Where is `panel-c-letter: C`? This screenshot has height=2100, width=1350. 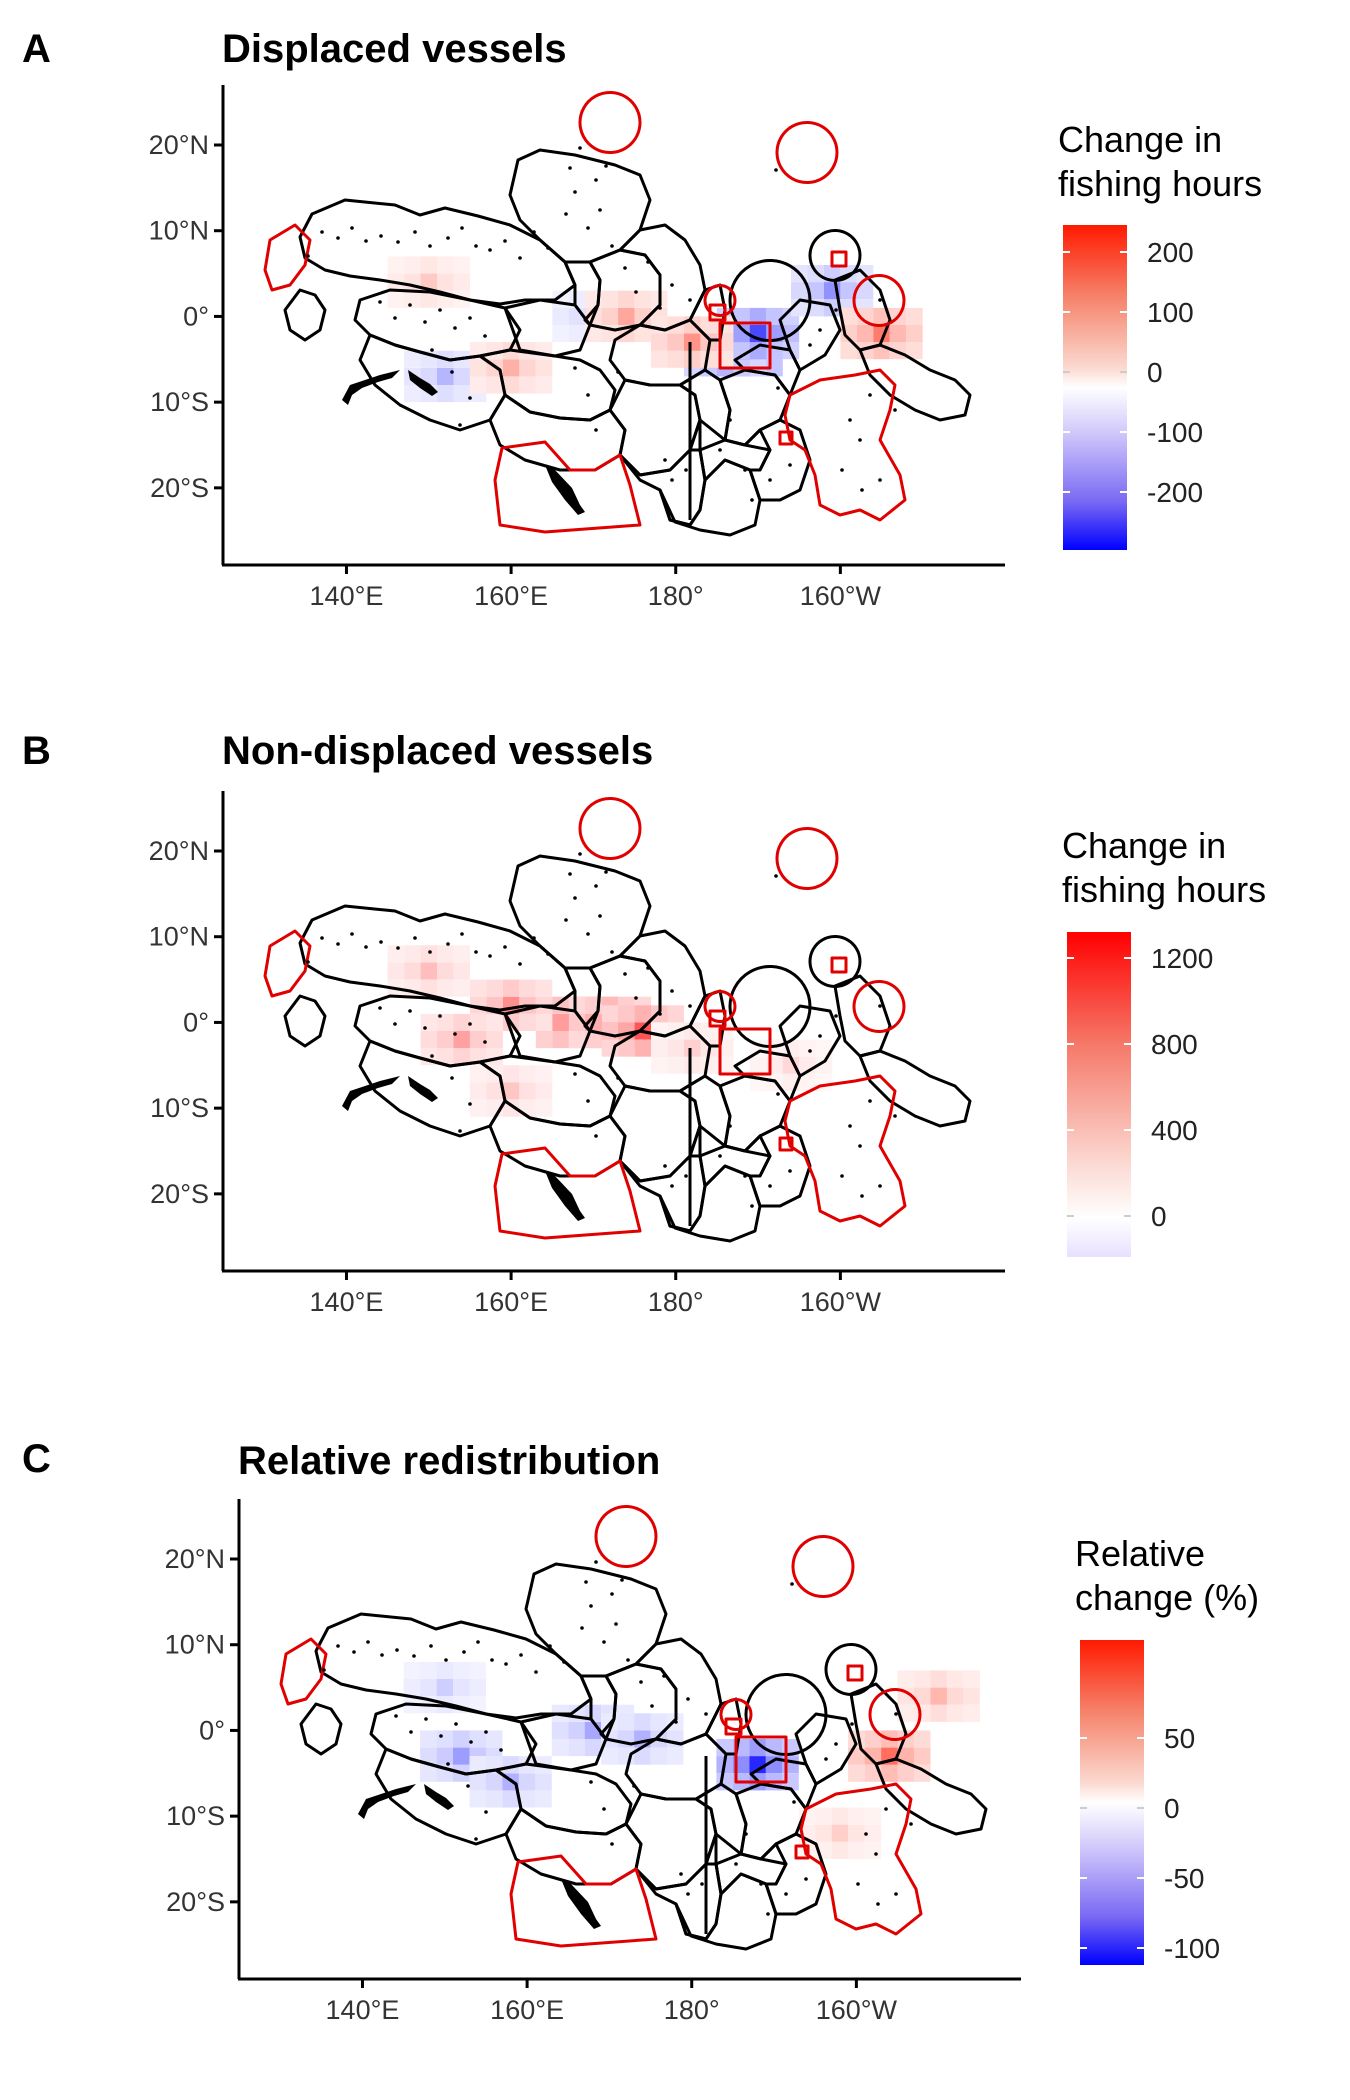 panel-c-letter: C is located at coordinates (36, 1459).